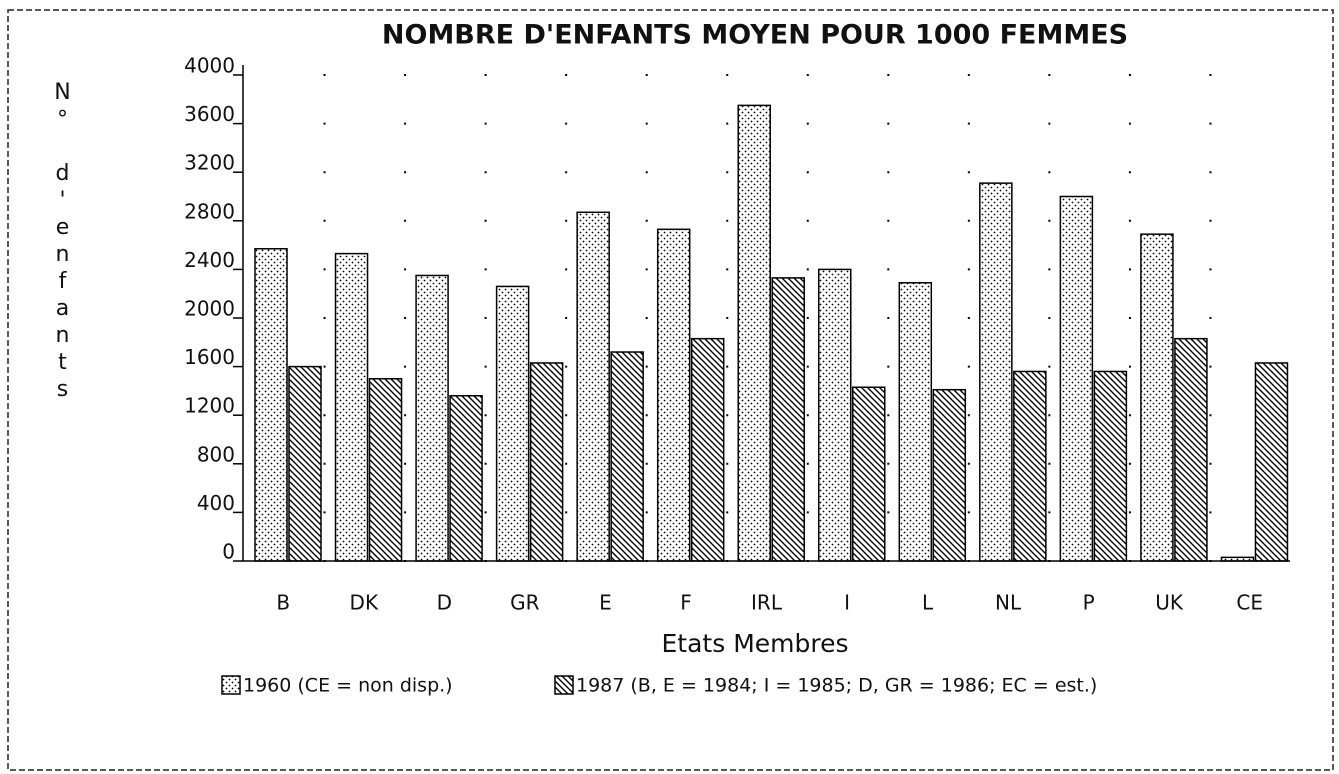 The width and height of the screenshot is (1339, 774). What do you see at coordinates (767, 603) in the screenshot?
I see `x-tick-label: IRL` at bounding box center [767, 603].